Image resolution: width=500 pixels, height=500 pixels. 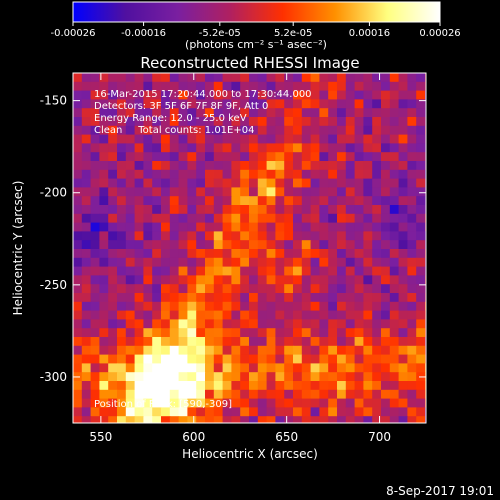 What do you see at coordinates (286, 437) in the screenshot?
I see `x-tick-label: 650` at bounding box center [286, 437].